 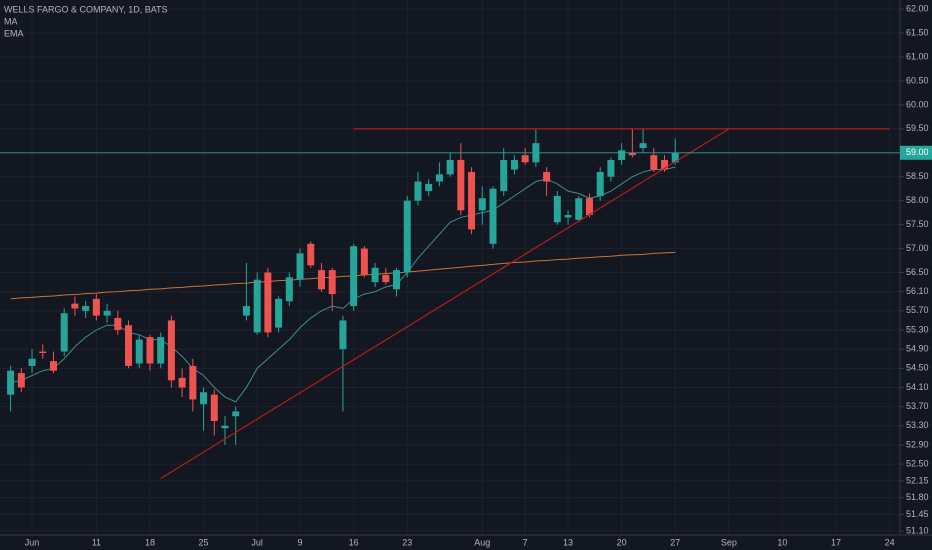 What do you see at coordinates (917, 514) in the screenshot?
I see `y-tick-label: 51.45` at bounding box center [917, 514].